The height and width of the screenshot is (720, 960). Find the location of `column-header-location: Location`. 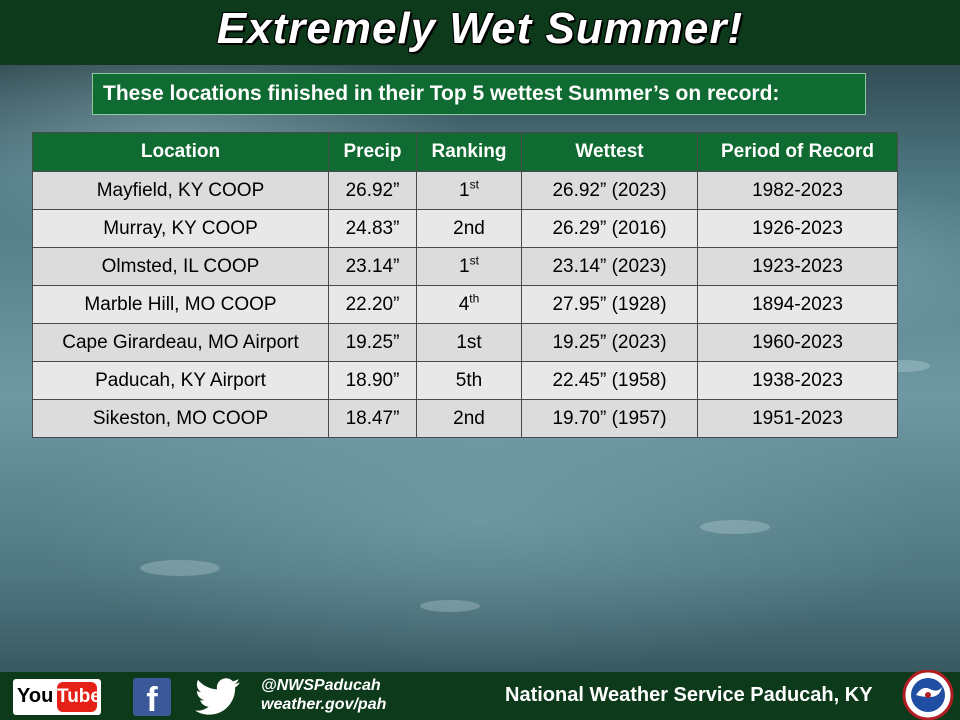

column-header-location: Location is located at coordinates (180, 152).